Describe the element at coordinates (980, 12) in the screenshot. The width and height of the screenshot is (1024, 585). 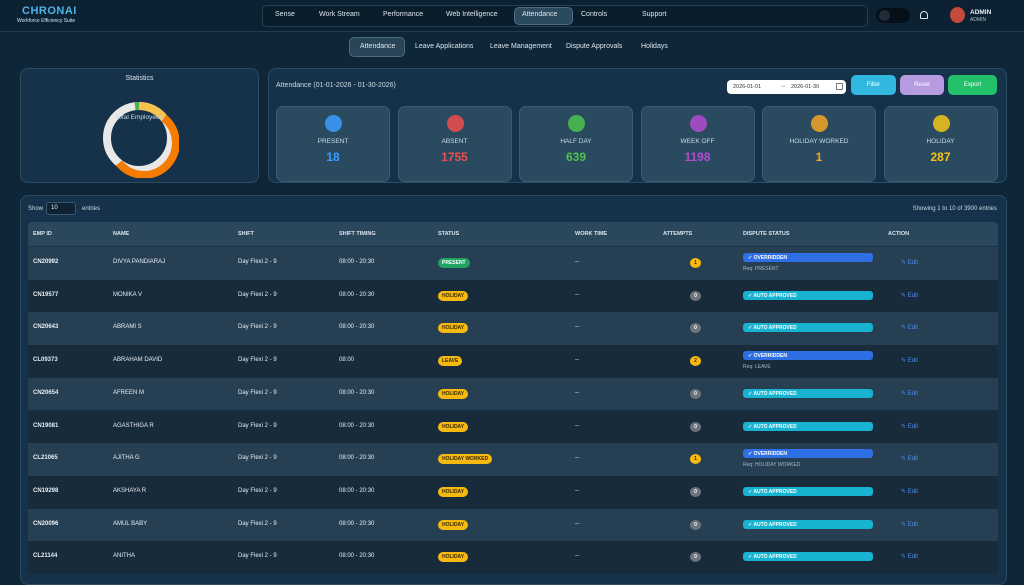
I see `user-name: ADMIN` at that location.